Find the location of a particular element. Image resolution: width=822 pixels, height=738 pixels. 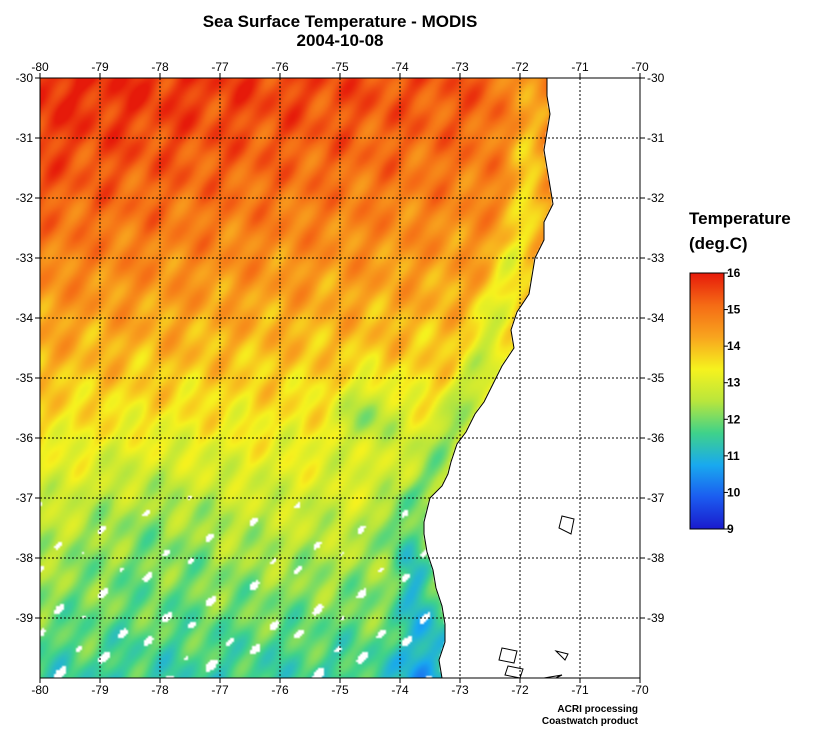

credit-product: Coastwatch product is located at coordinates (589, 721).